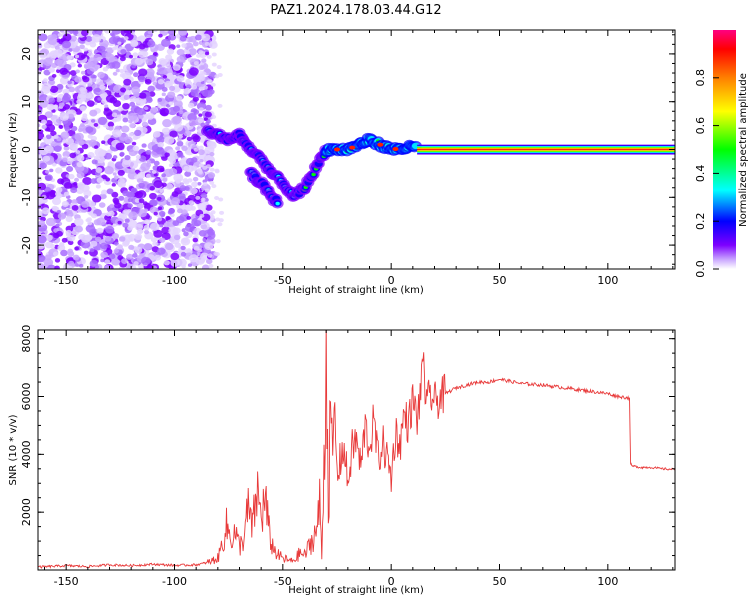 The image size is (750, 600). What do you see at coordinates (706, 173) in the screenshot?
I see `colorbar-axis: 0.0 0.2 0.4 0.6 0.8` at bounding box center [706, 173].